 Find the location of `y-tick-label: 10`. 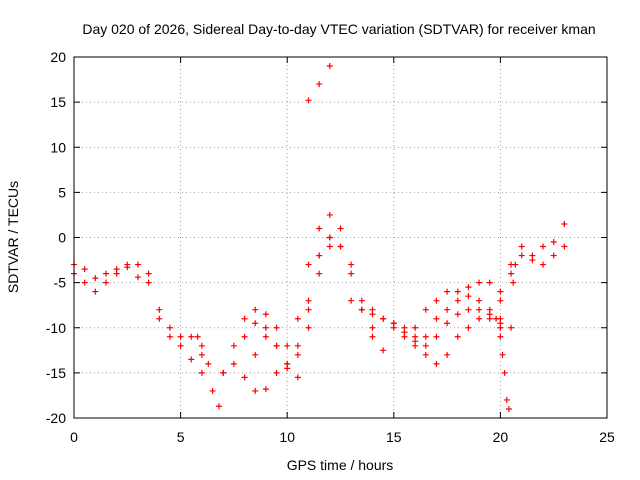

y-tick-label: 10 is located at coordinates (58, 147).